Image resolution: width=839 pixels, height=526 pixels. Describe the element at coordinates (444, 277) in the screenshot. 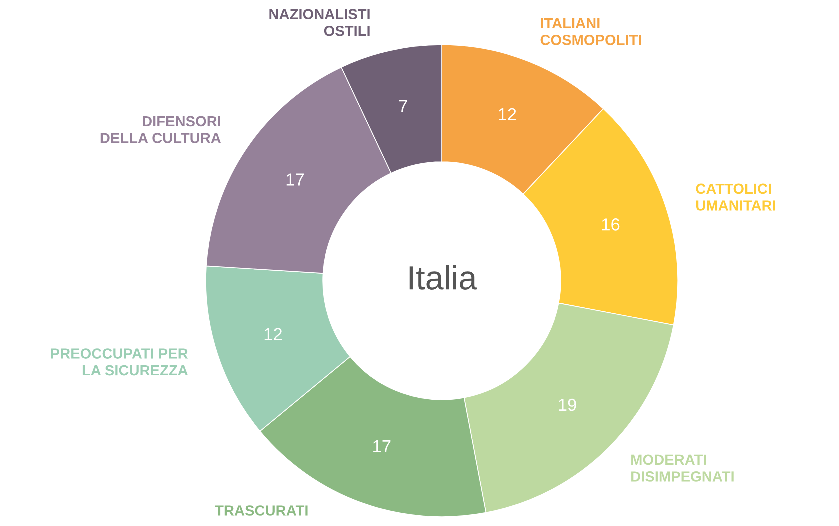

I see `text: Italia` at that location.